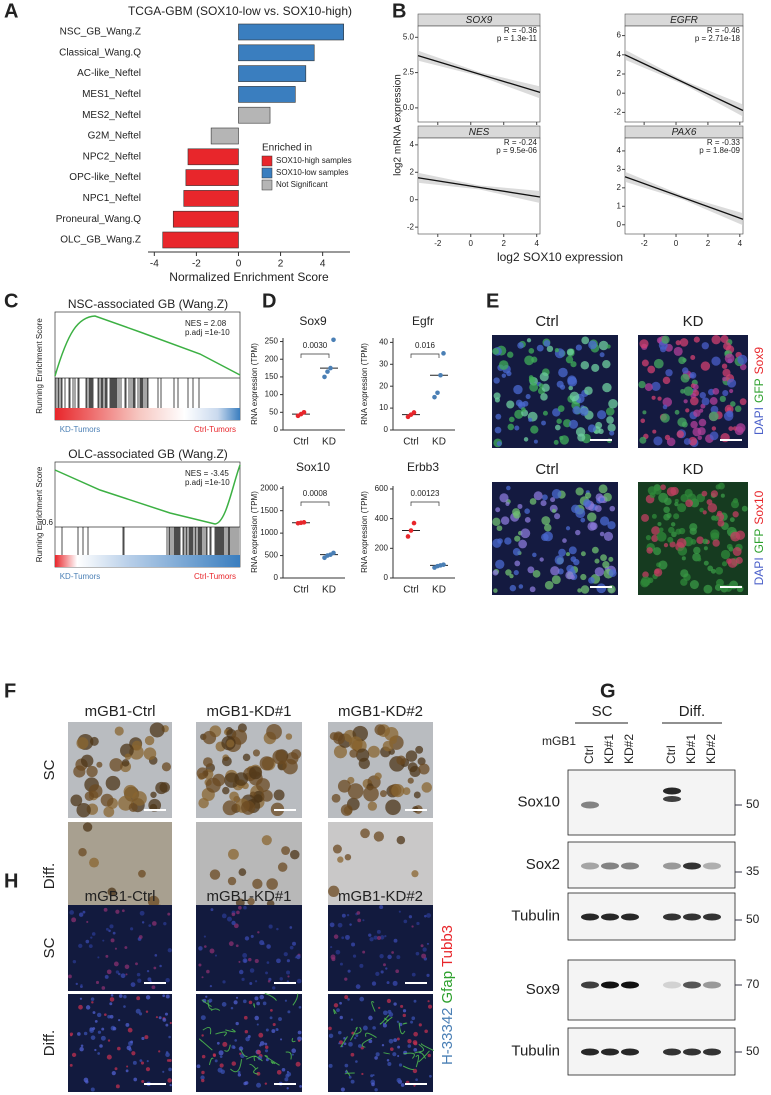 This screenshot has height=1095, width=771. I want to click on enrichment-curve, so click(147, 346).